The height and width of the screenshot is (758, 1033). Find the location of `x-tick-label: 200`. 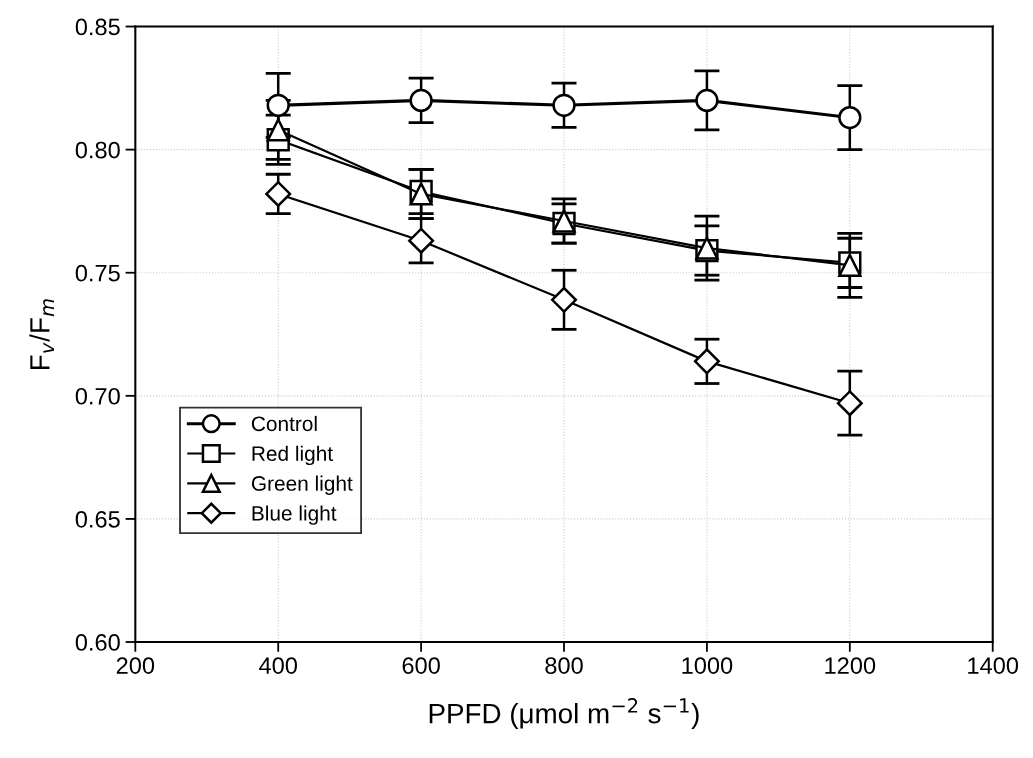

x-tick-label: 200 is located at coordinates (135, 665).